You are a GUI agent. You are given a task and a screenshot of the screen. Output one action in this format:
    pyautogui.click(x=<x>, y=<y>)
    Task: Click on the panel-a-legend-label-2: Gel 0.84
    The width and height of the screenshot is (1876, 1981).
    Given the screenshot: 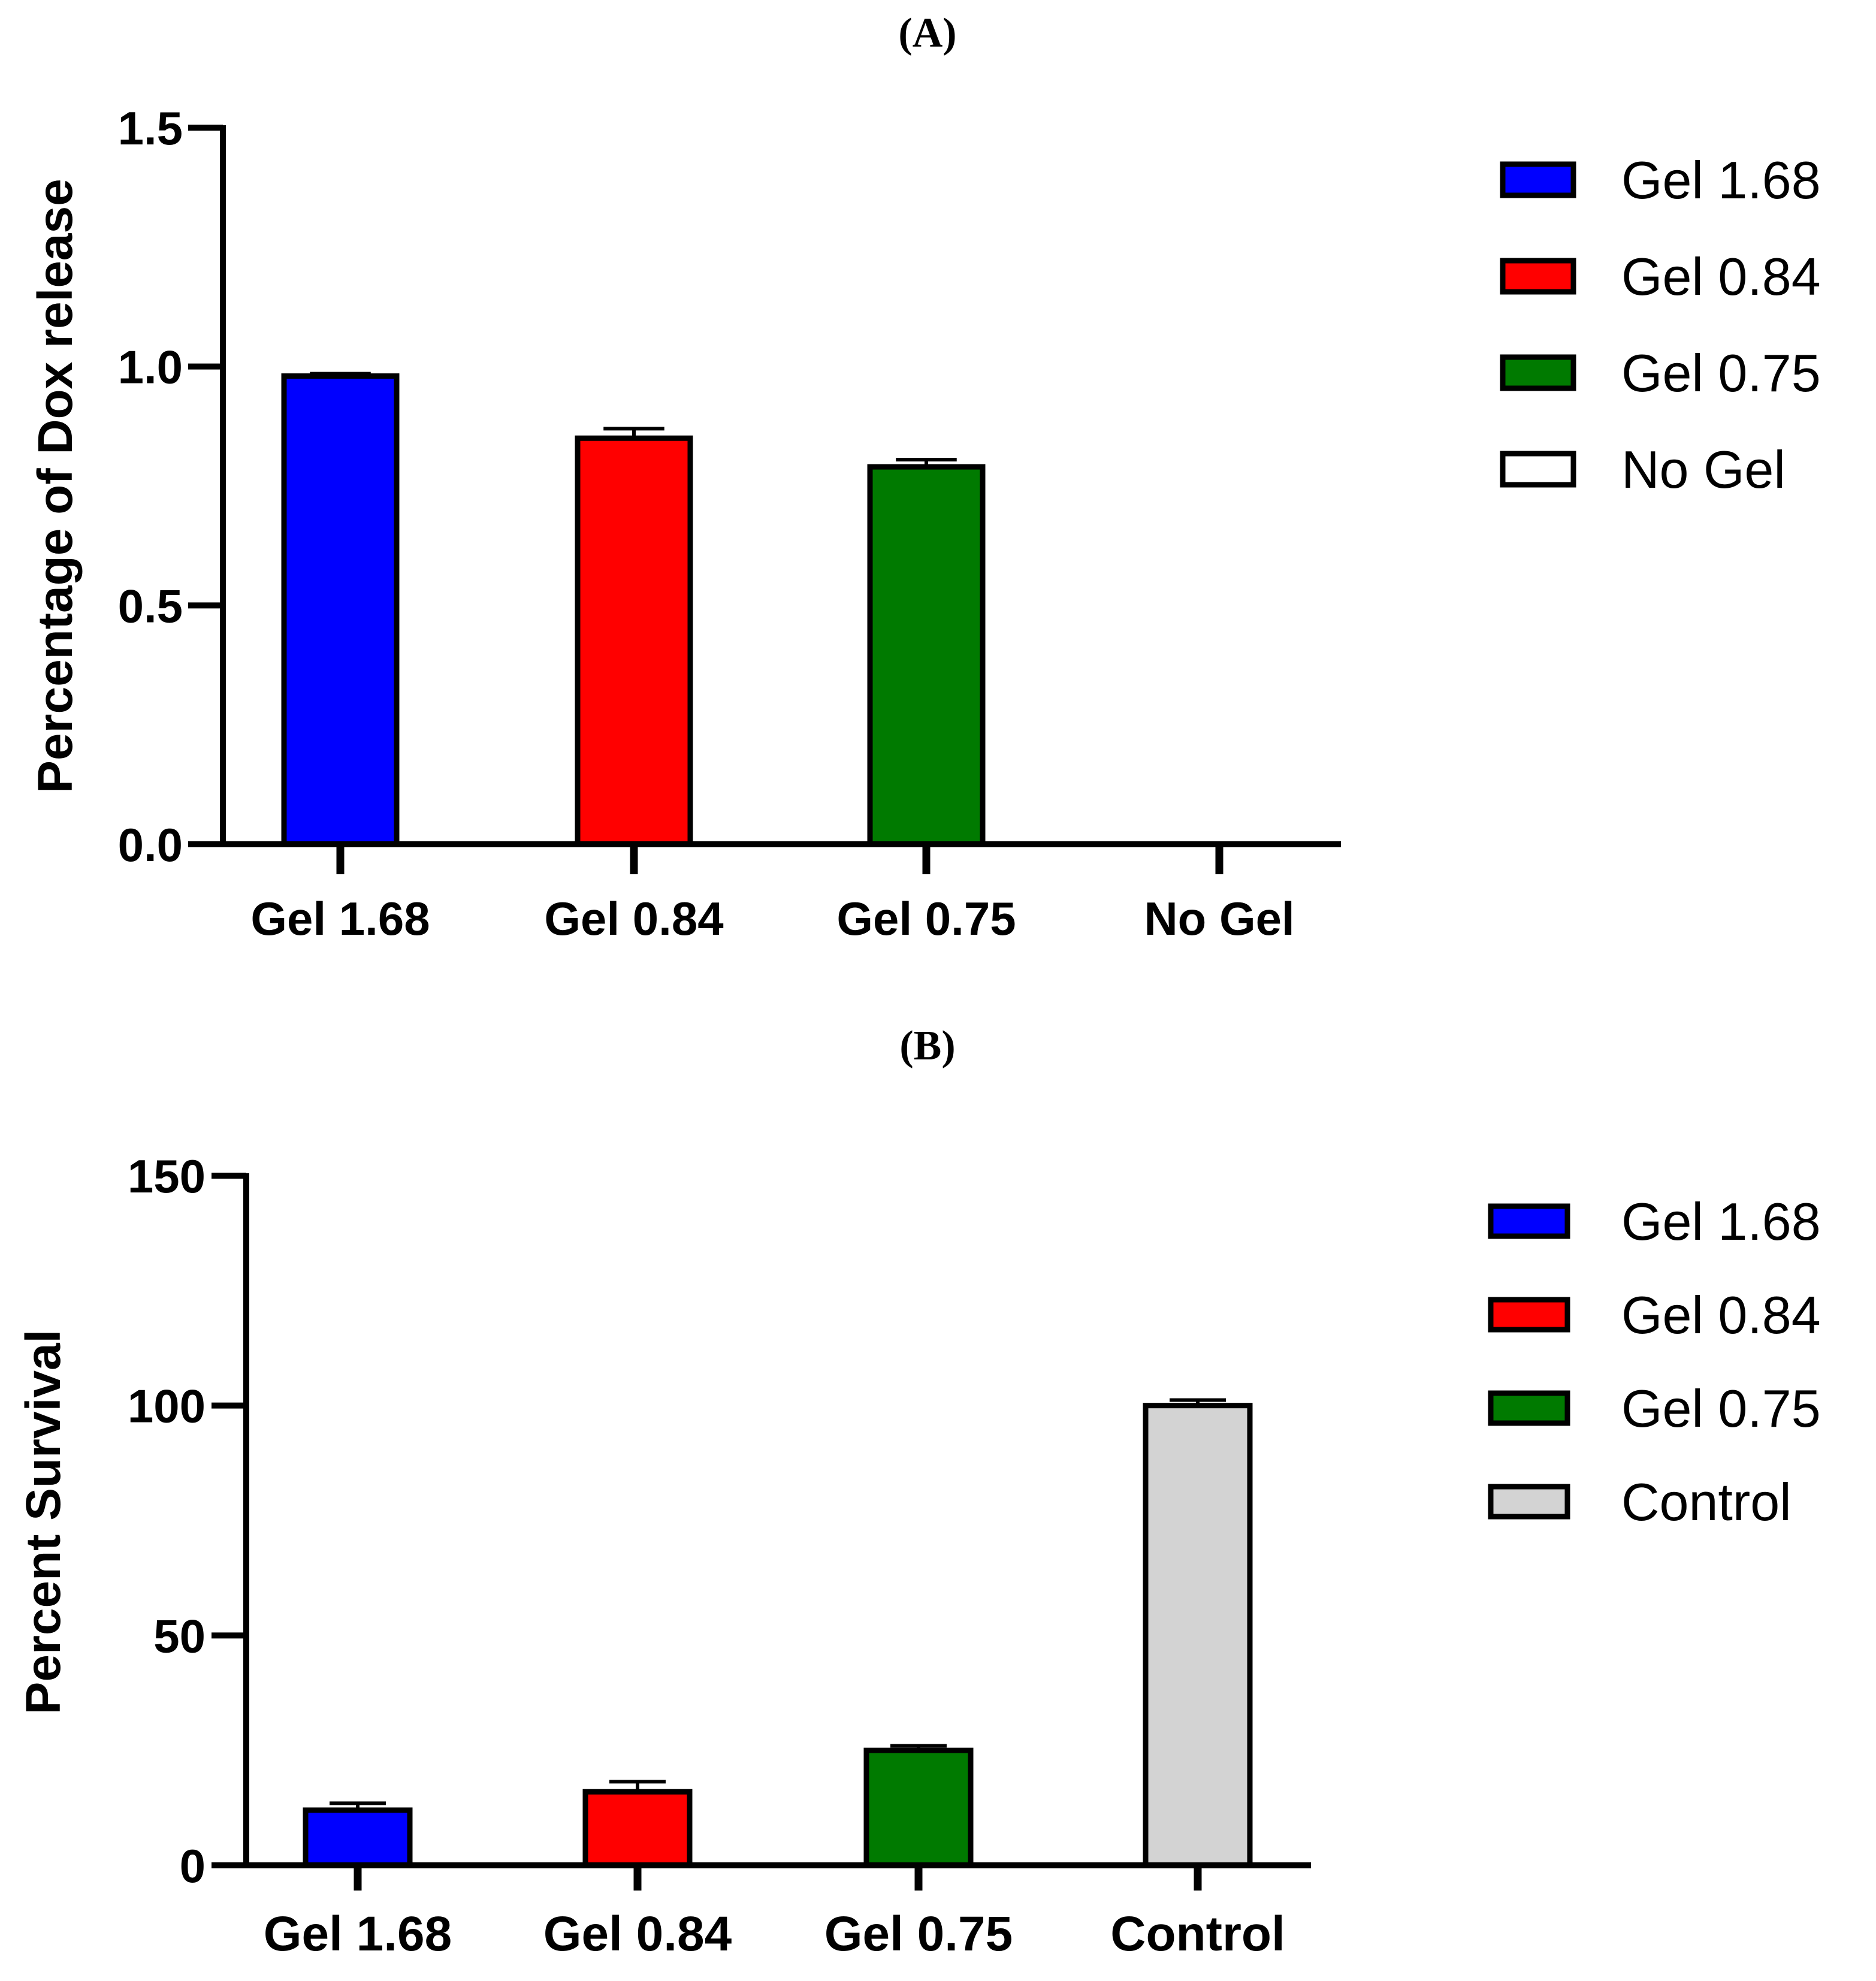 What is the action you would take?
    pyautogui.click(x=1721, y=276)
    